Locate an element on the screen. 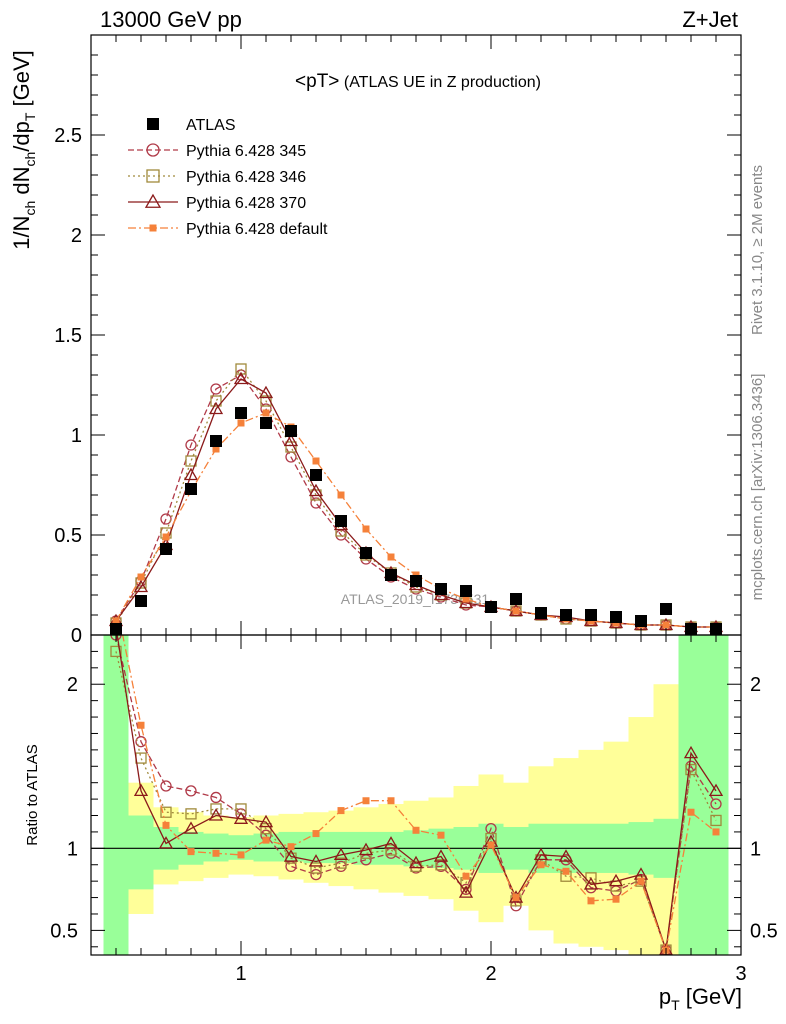  ylabel-a: 1/N is located at coordinates (21, 233).